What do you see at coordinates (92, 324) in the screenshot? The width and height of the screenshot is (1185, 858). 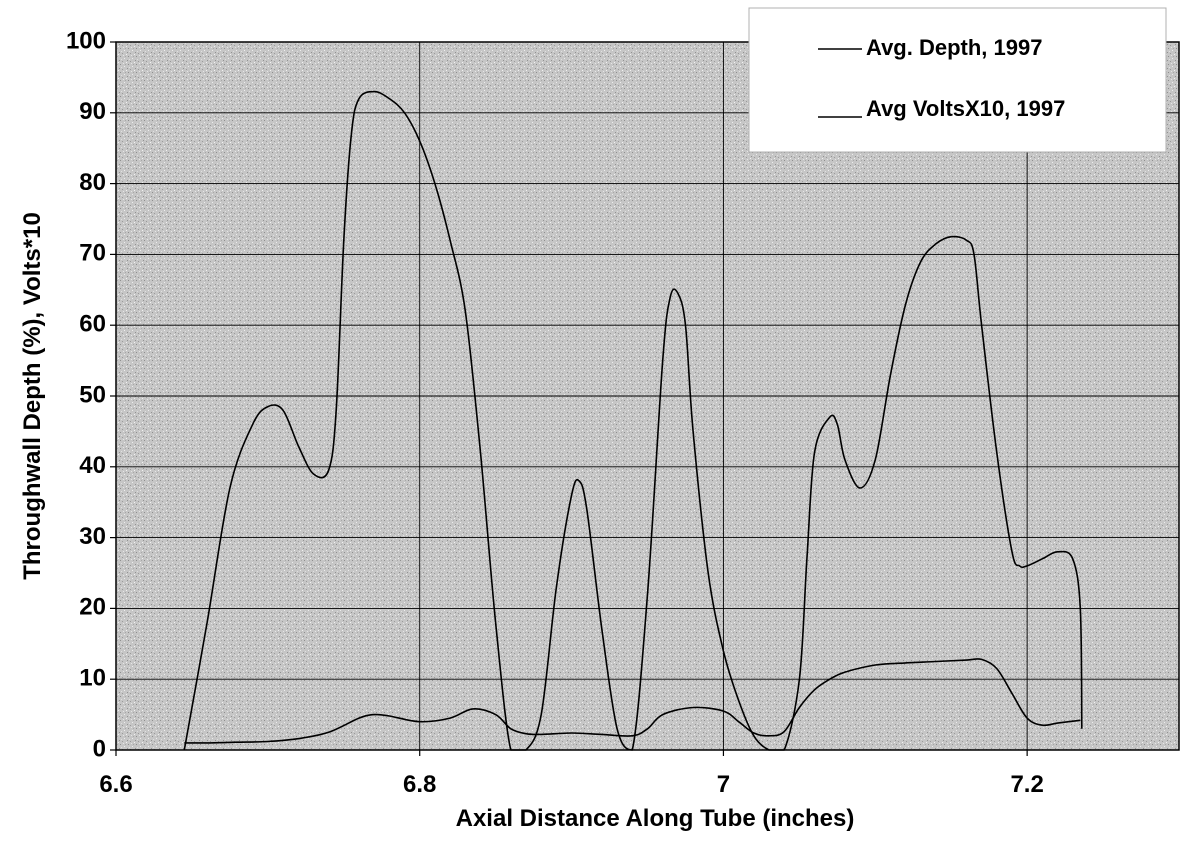 I see `y-tick-label: 60` at bounding box center [92, 324].